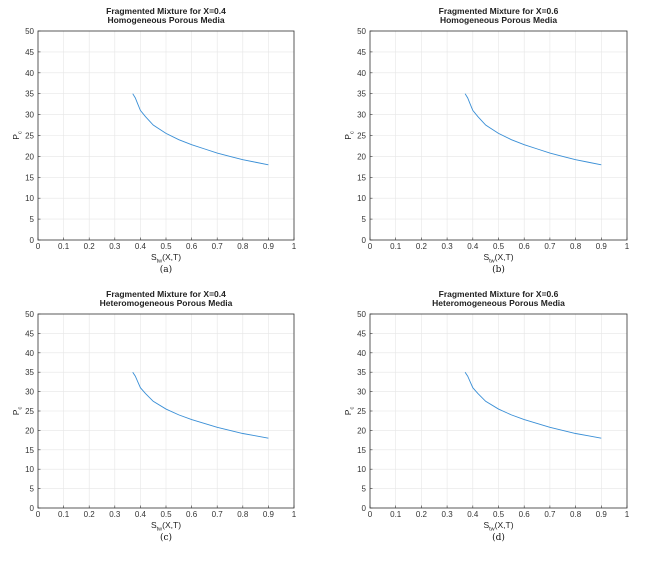 The width and height of the screenshot is (650, 561). Describe the element at coordinates (498, 537) in the screenshot. I see `subfigure-caption: (d)` at that location.